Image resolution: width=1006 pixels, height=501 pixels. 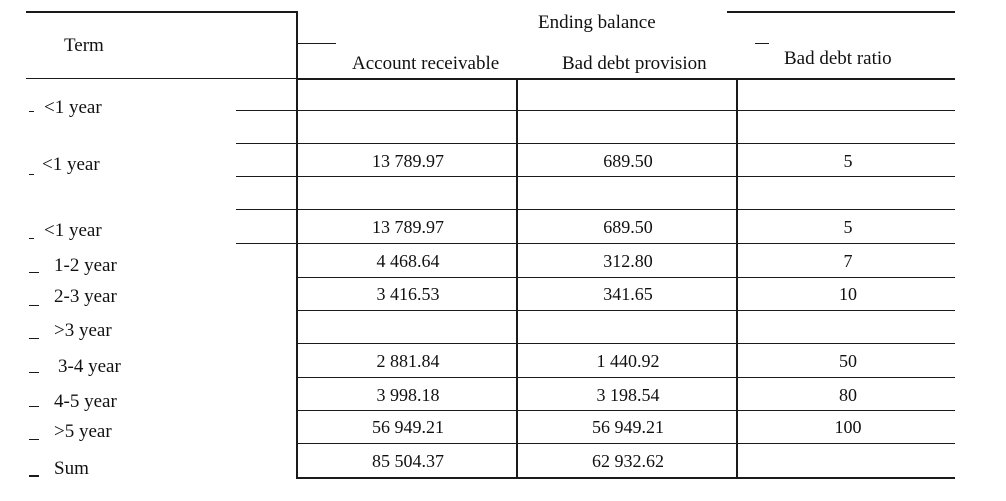 I want to click on term-header: Term, so click(x=84, y=45).